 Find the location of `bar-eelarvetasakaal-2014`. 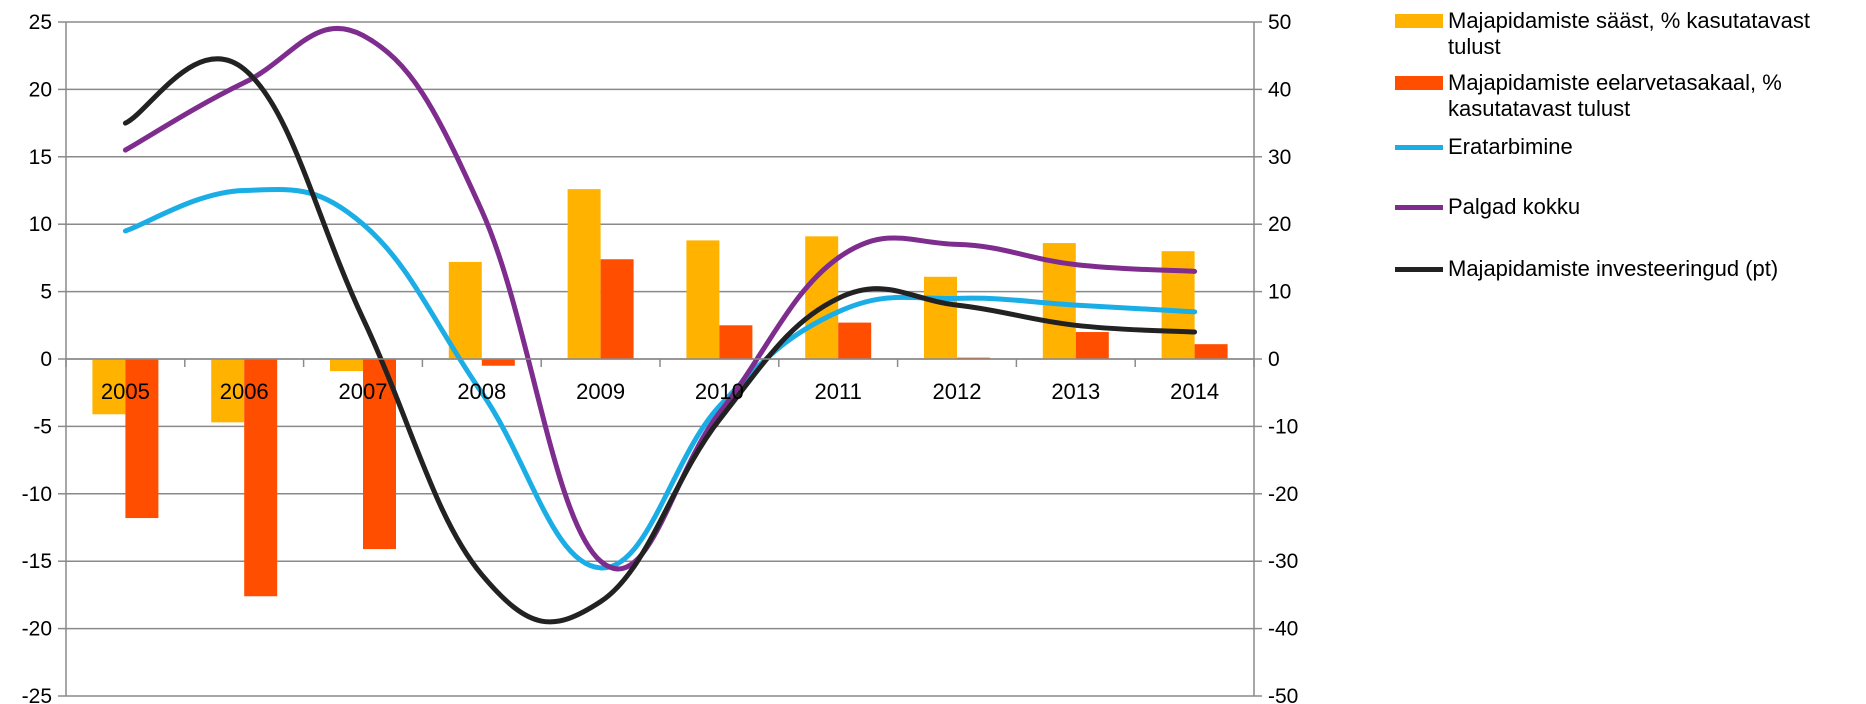

bar-eelarvetasakaal-2014 is located at coordinates (1211, 351).